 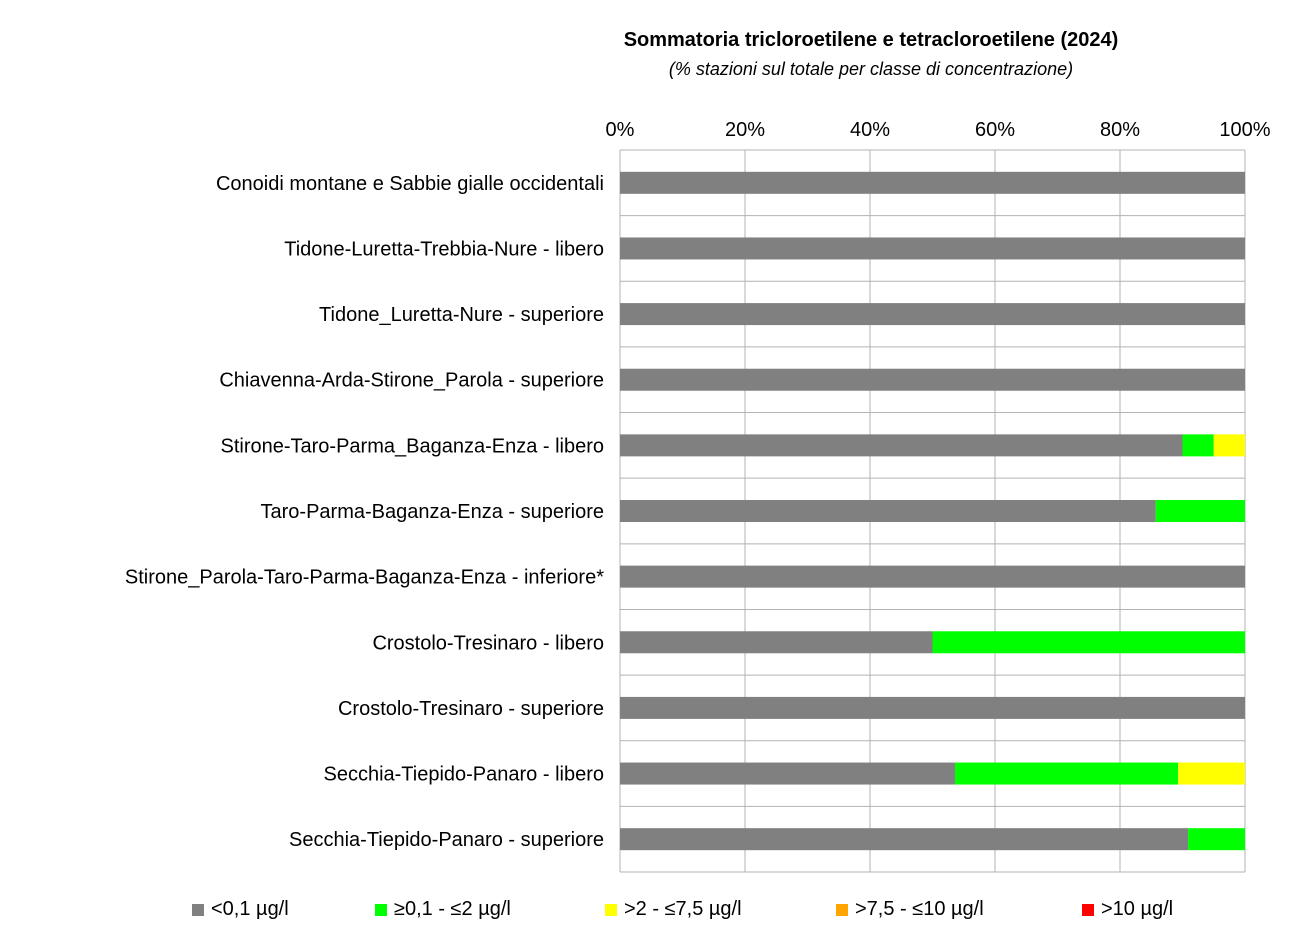 What do you see at coordinates (452, 909) in the screenshot?
I see `legend-label: ≥0,1 - ≤2 µg/l` at bounding box center [452, 909].